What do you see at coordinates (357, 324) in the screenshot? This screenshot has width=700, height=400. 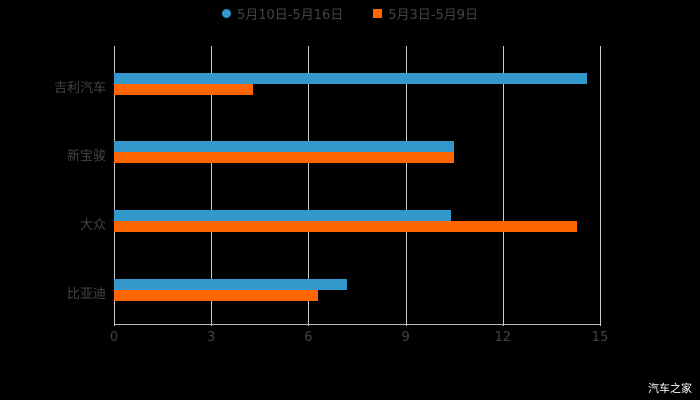 I see `x-axis` at bounding box center [357, 324].